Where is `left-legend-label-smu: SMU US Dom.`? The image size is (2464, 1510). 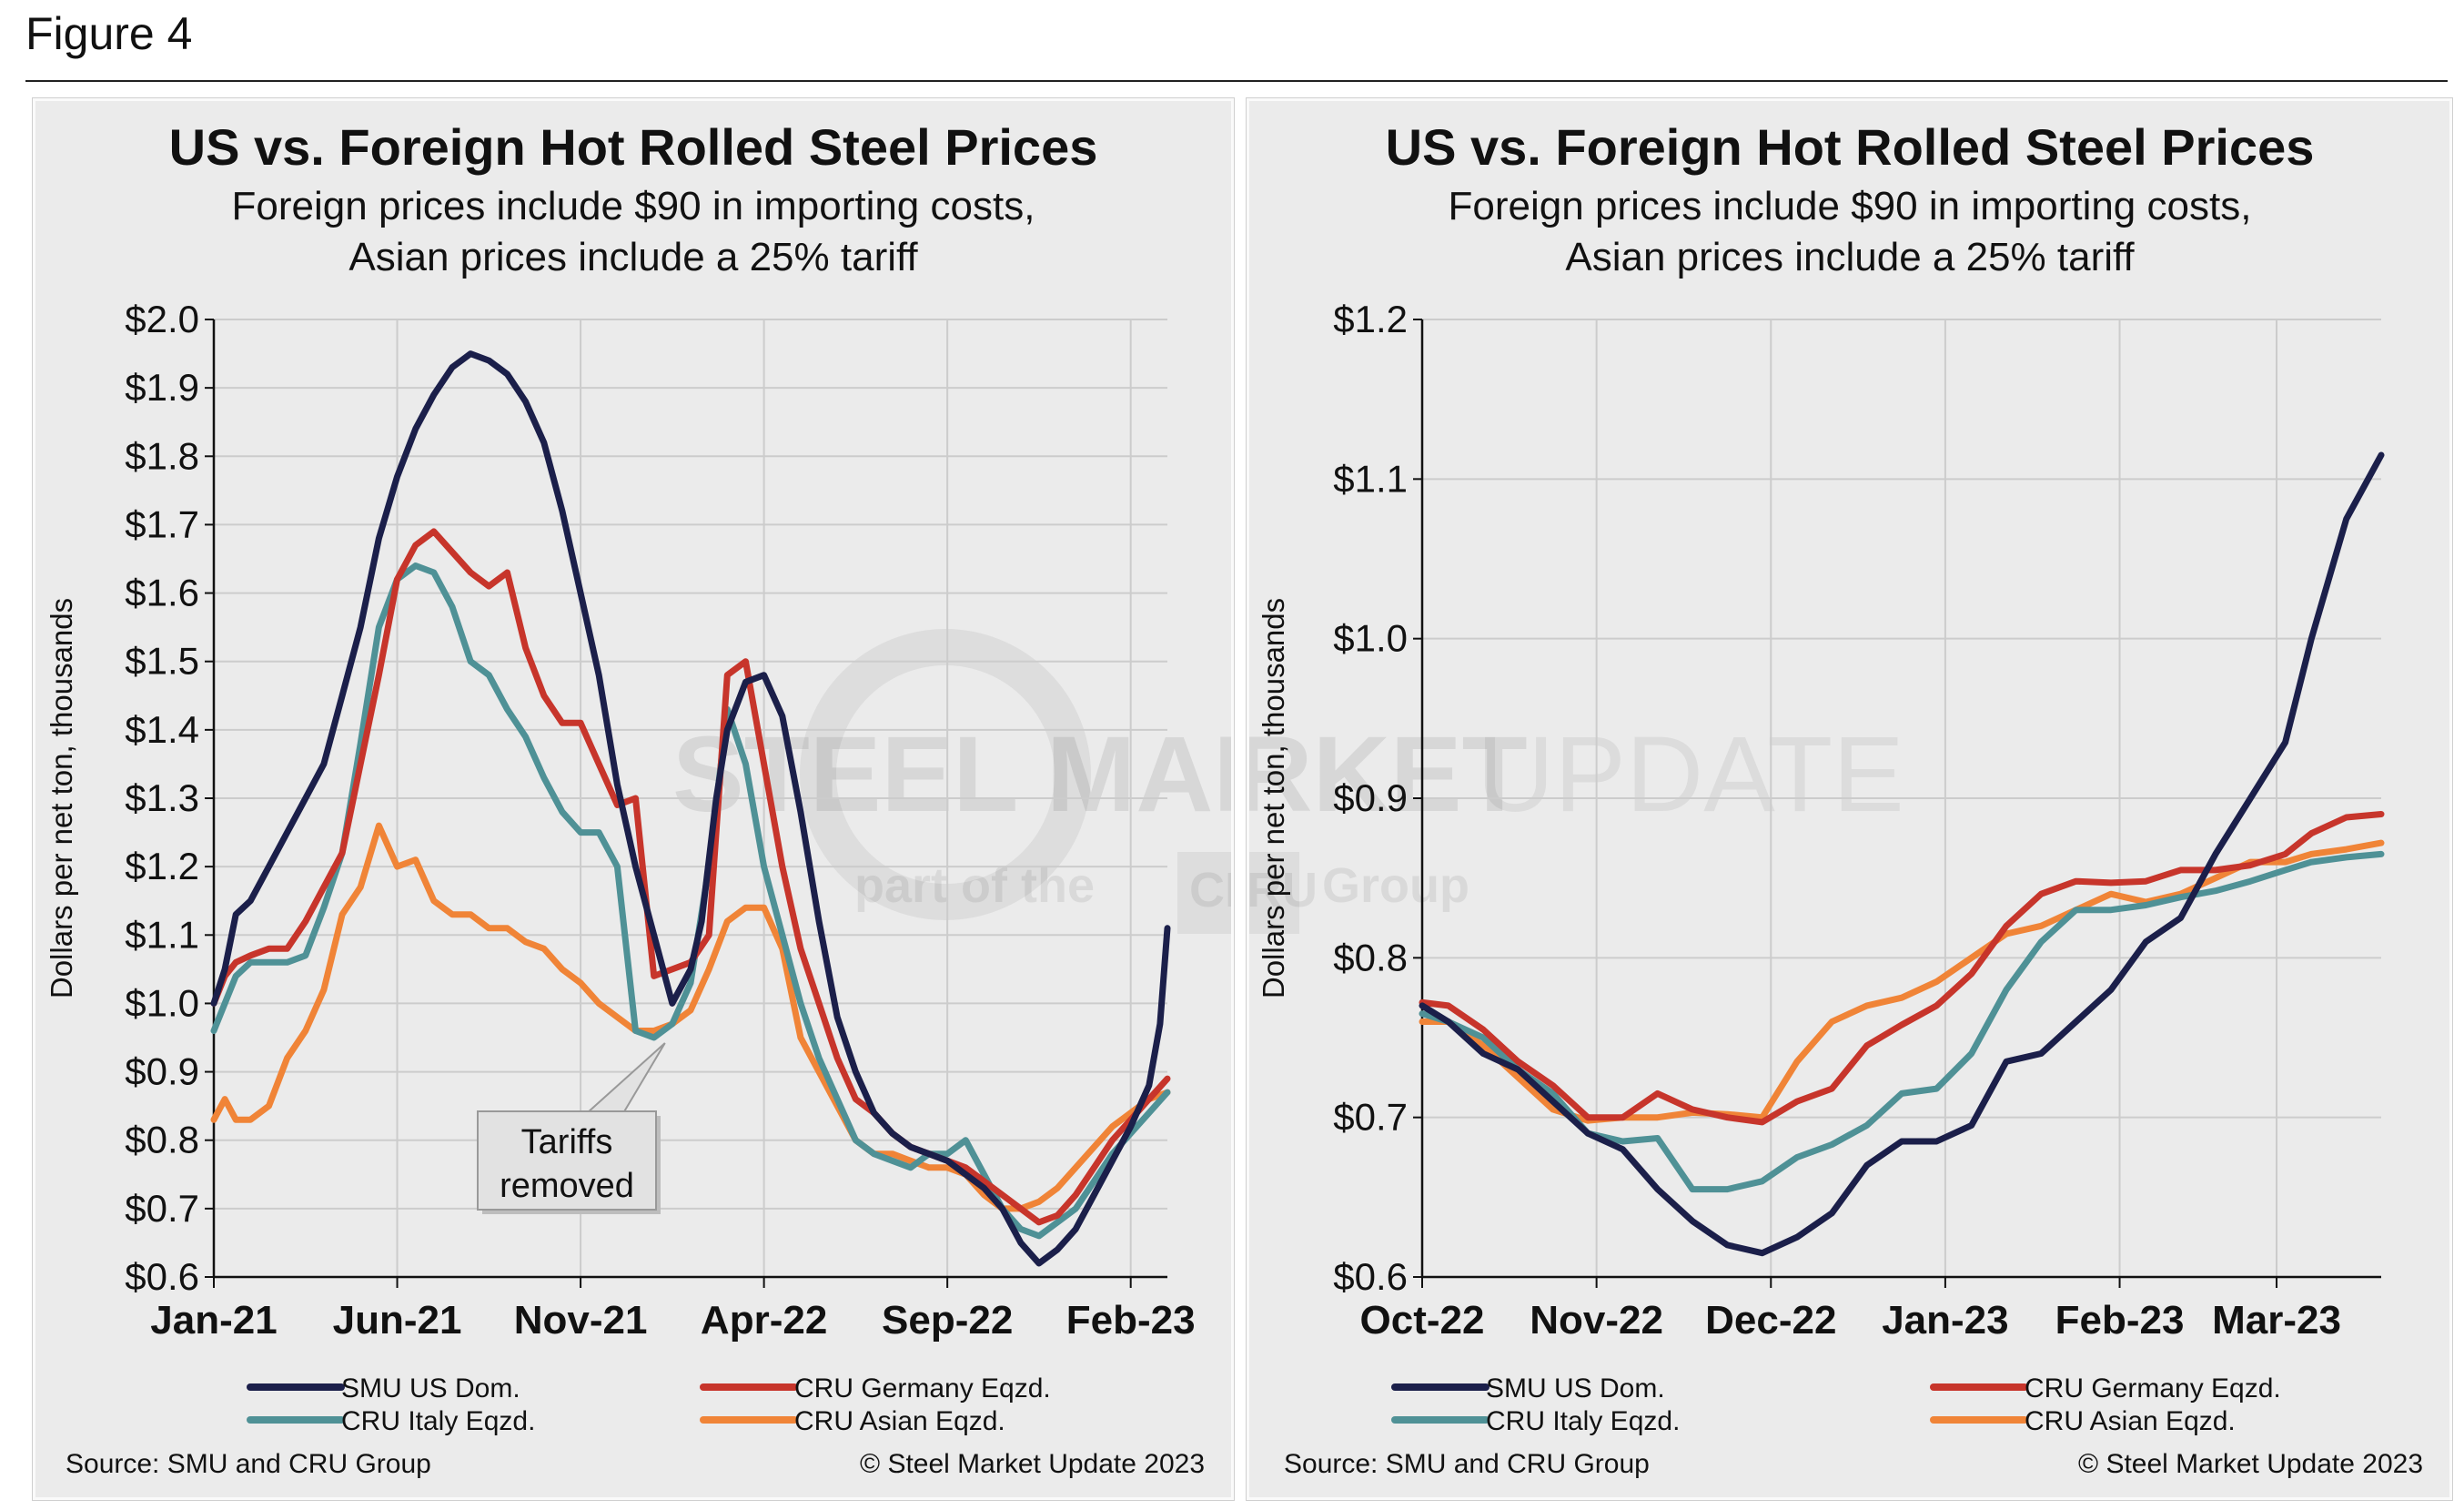 left-legend-label-smu: SMU US Dom. is located at coordinates (430, 1388).